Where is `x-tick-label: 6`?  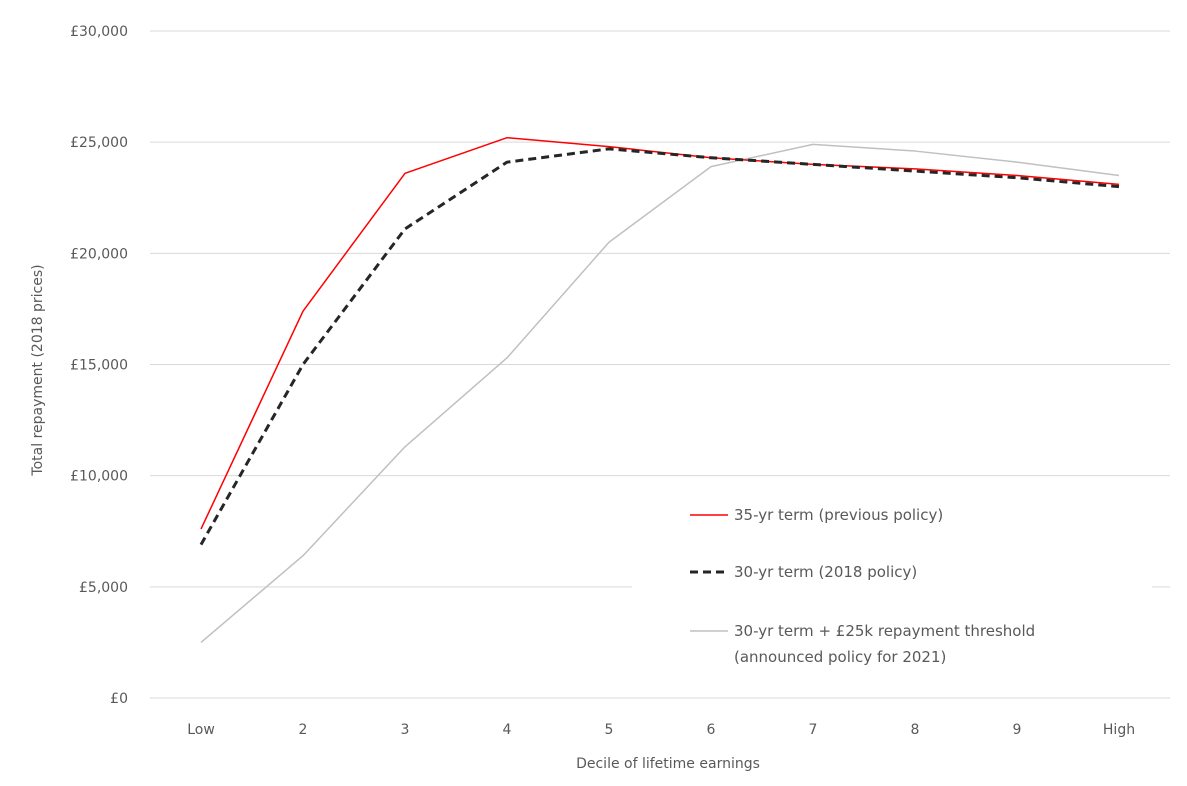
x-tick-label: 6 is located at coordinates (711, 730).